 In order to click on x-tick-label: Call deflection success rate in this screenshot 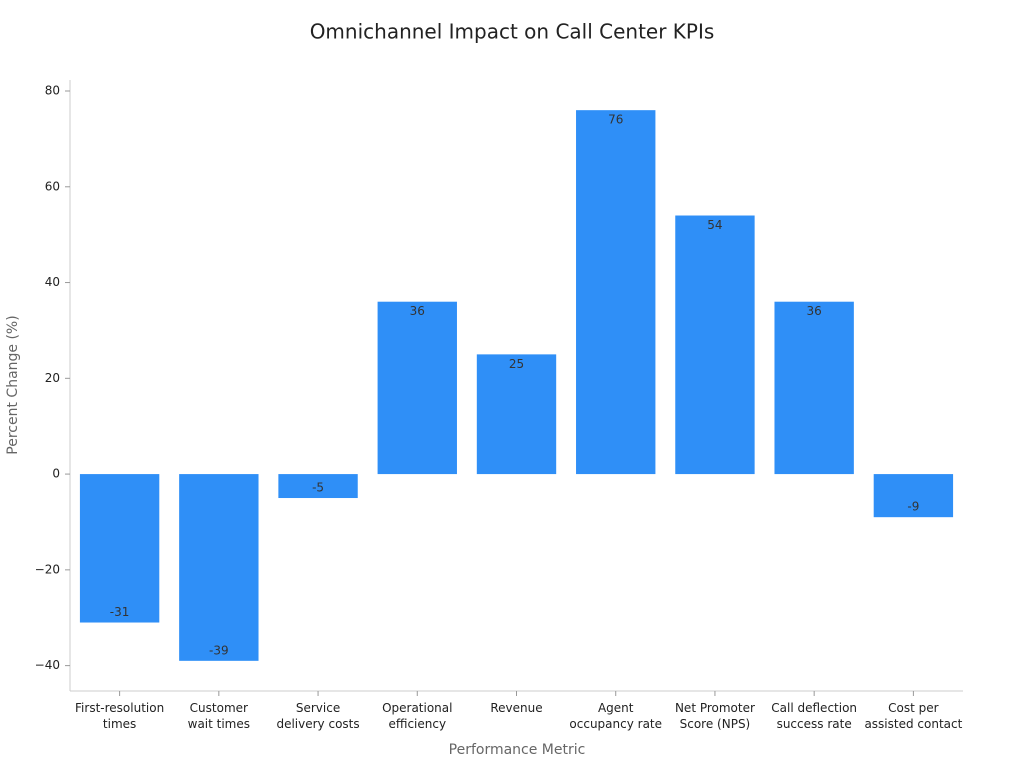, I will do `click(814, 716)`.